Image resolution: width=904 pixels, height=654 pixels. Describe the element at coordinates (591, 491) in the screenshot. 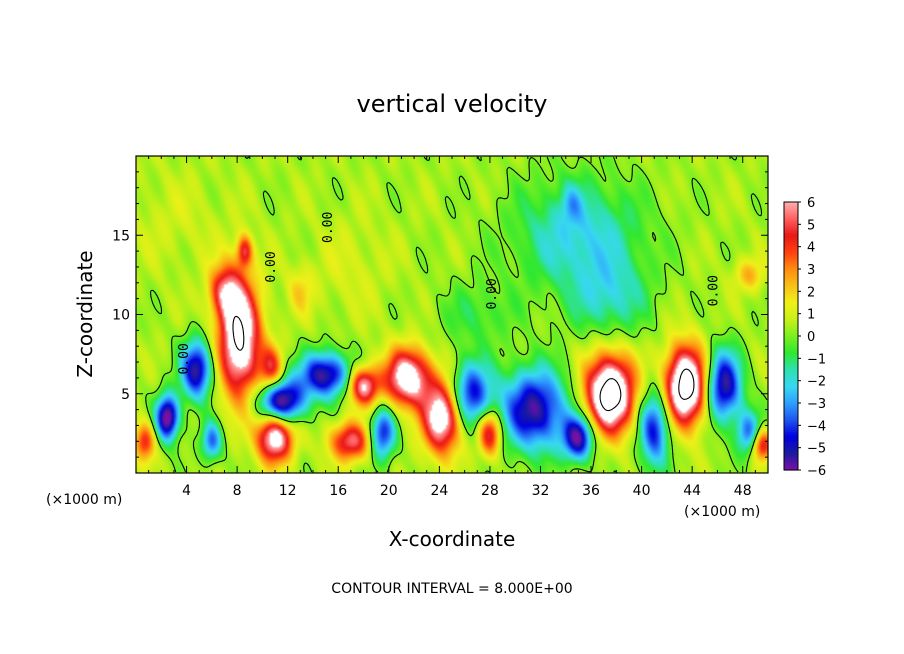

I see `x-tick-label: 36` at that location.